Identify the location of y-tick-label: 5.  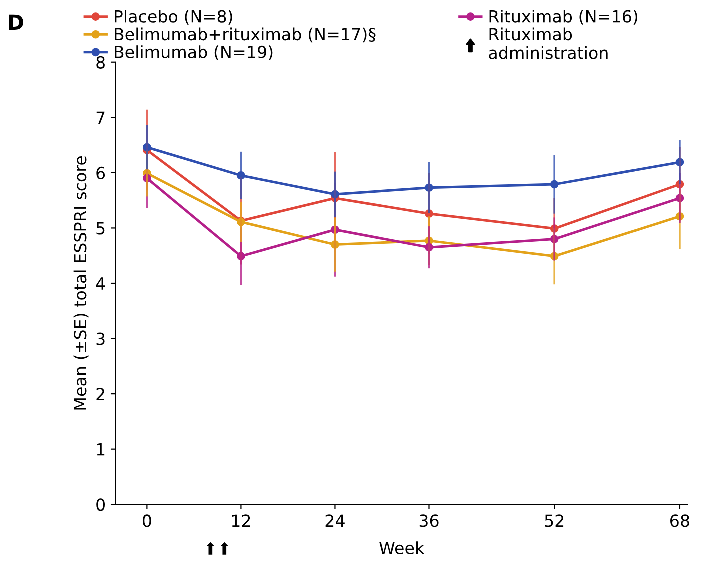
(100, 228).